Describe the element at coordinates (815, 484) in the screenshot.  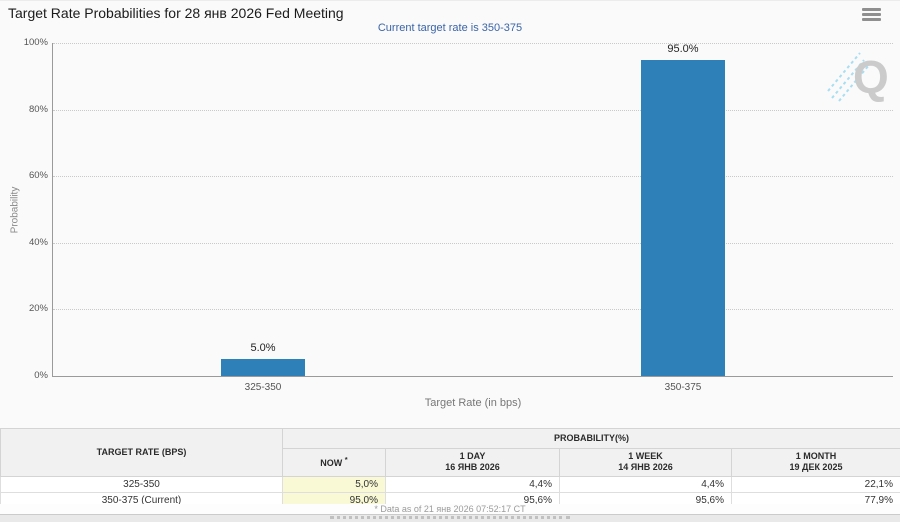
I see `month-cell: 22,1%` at that location.